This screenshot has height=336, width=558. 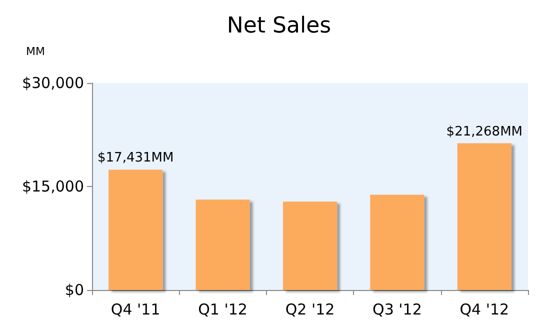 I want to click on data-label: $21,268MM, so click(x=484, y=132).